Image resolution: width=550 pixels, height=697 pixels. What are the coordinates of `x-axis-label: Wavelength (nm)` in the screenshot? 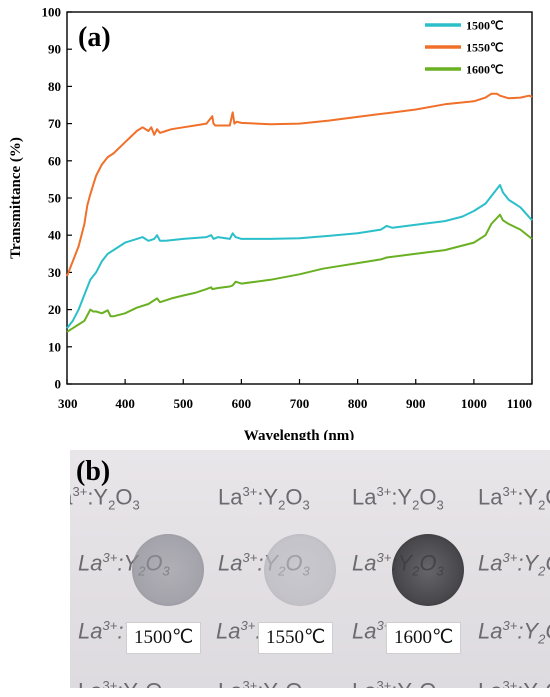 It's located at (299, 434).